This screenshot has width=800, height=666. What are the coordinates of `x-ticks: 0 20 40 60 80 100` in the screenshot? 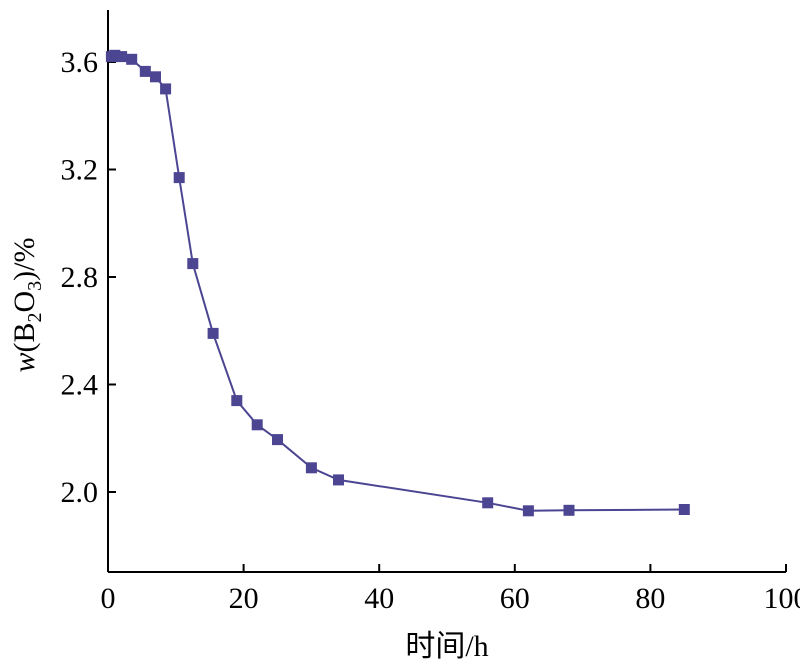 It's located at (450, 589).